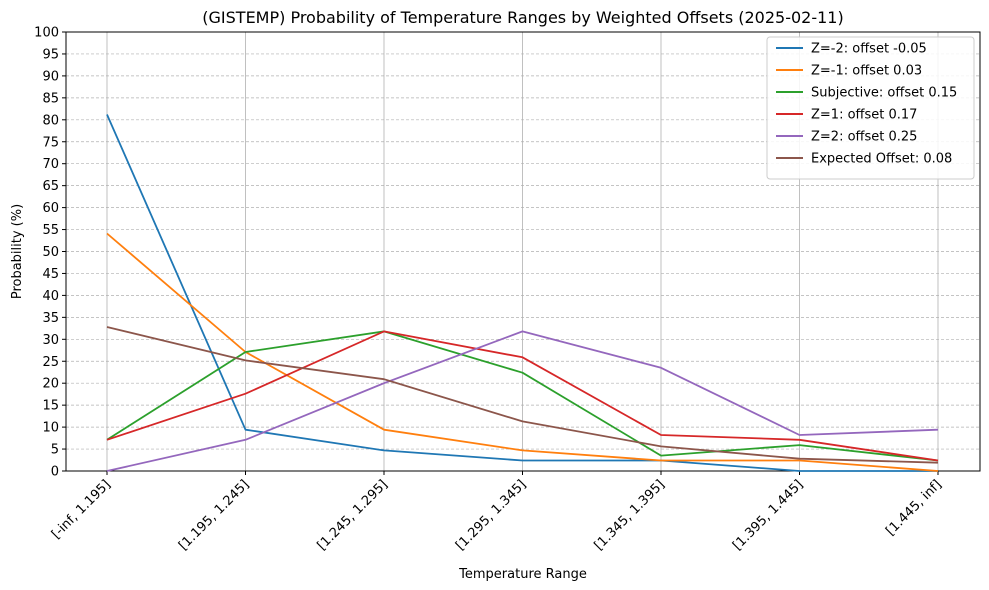 This screenshot has height=590, width=989. I want to click on y-tick-label: 35, so click(50, 318).